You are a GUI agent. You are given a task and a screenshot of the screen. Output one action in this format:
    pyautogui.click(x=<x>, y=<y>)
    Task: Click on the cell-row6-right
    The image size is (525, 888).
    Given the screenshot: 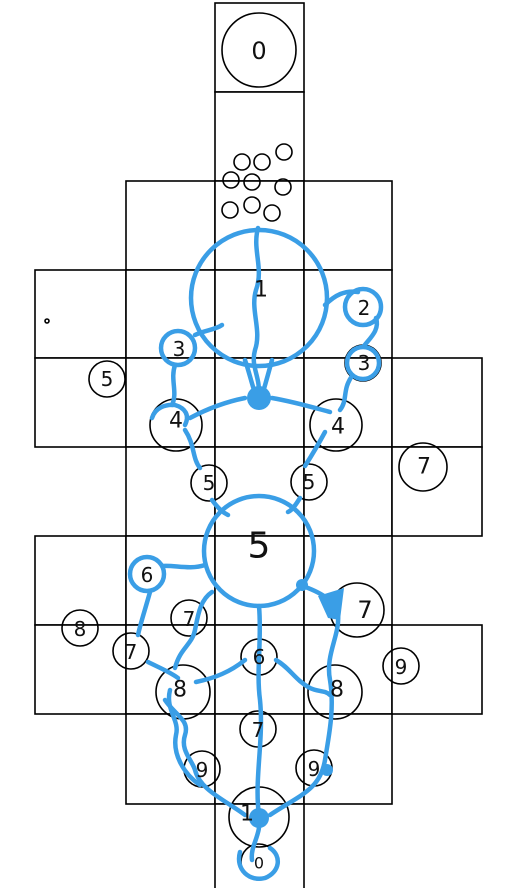 What is the action you would take?
    pyautogui.click(x=348, y=580)
    